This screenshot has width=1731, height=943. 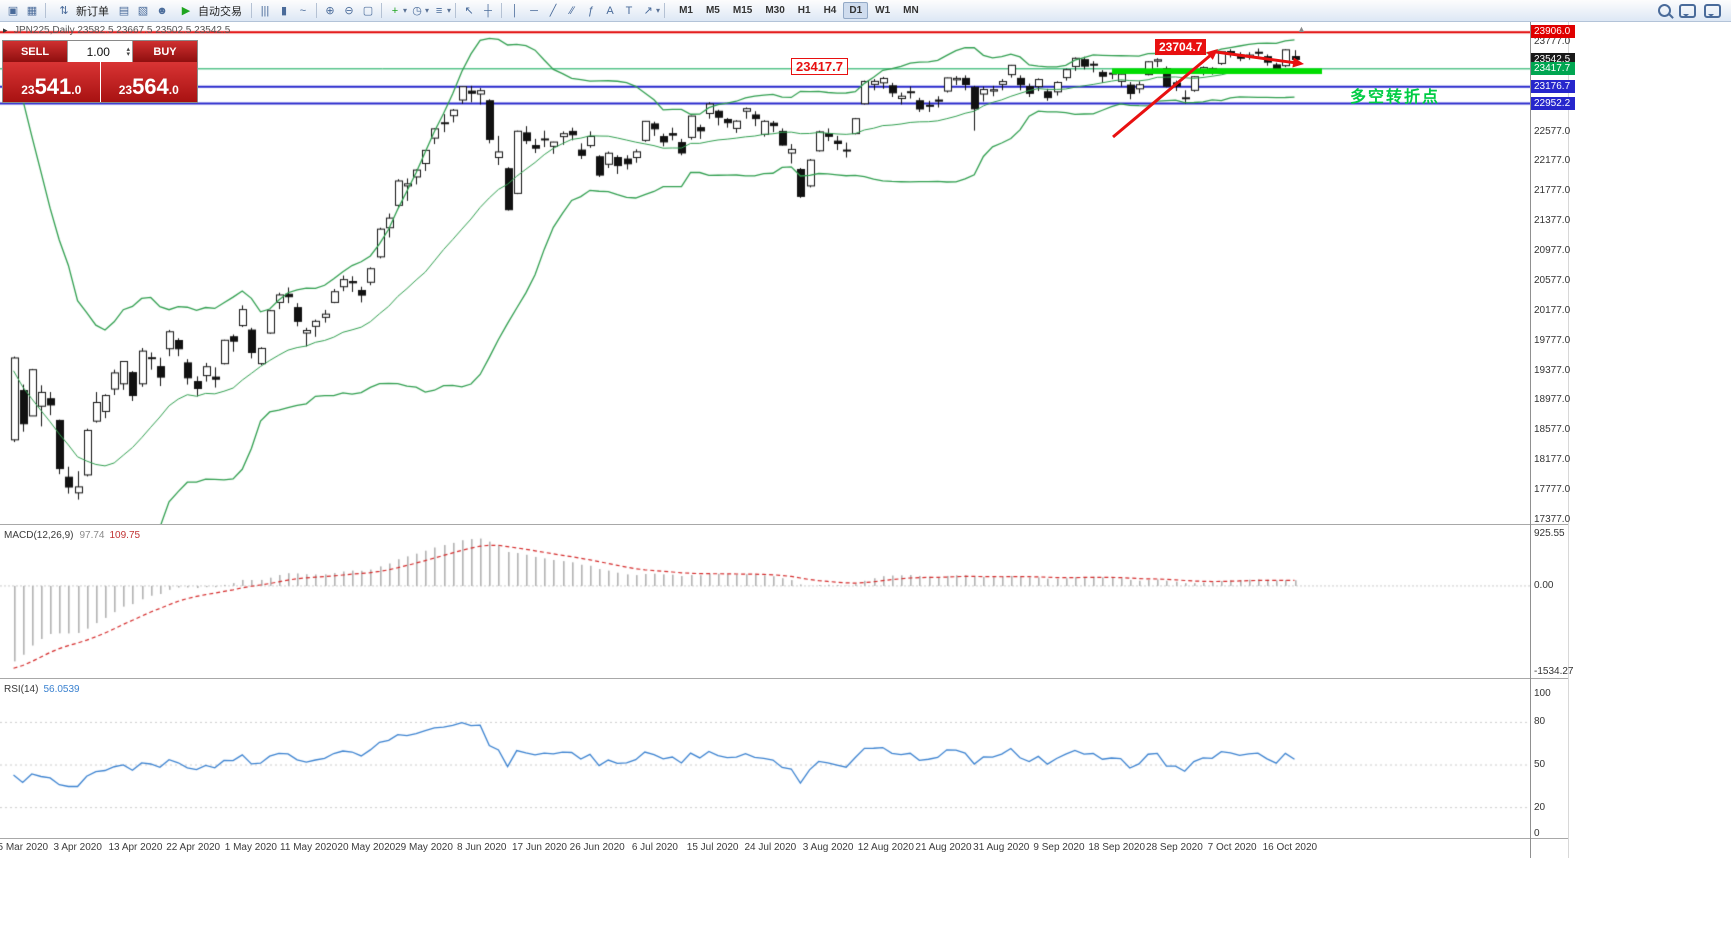 What do you see at coordinates (1232, 847) in the screenshot?
I see `date-tick-label: 7 Oct 2020` at bounding box center [1232, 847].